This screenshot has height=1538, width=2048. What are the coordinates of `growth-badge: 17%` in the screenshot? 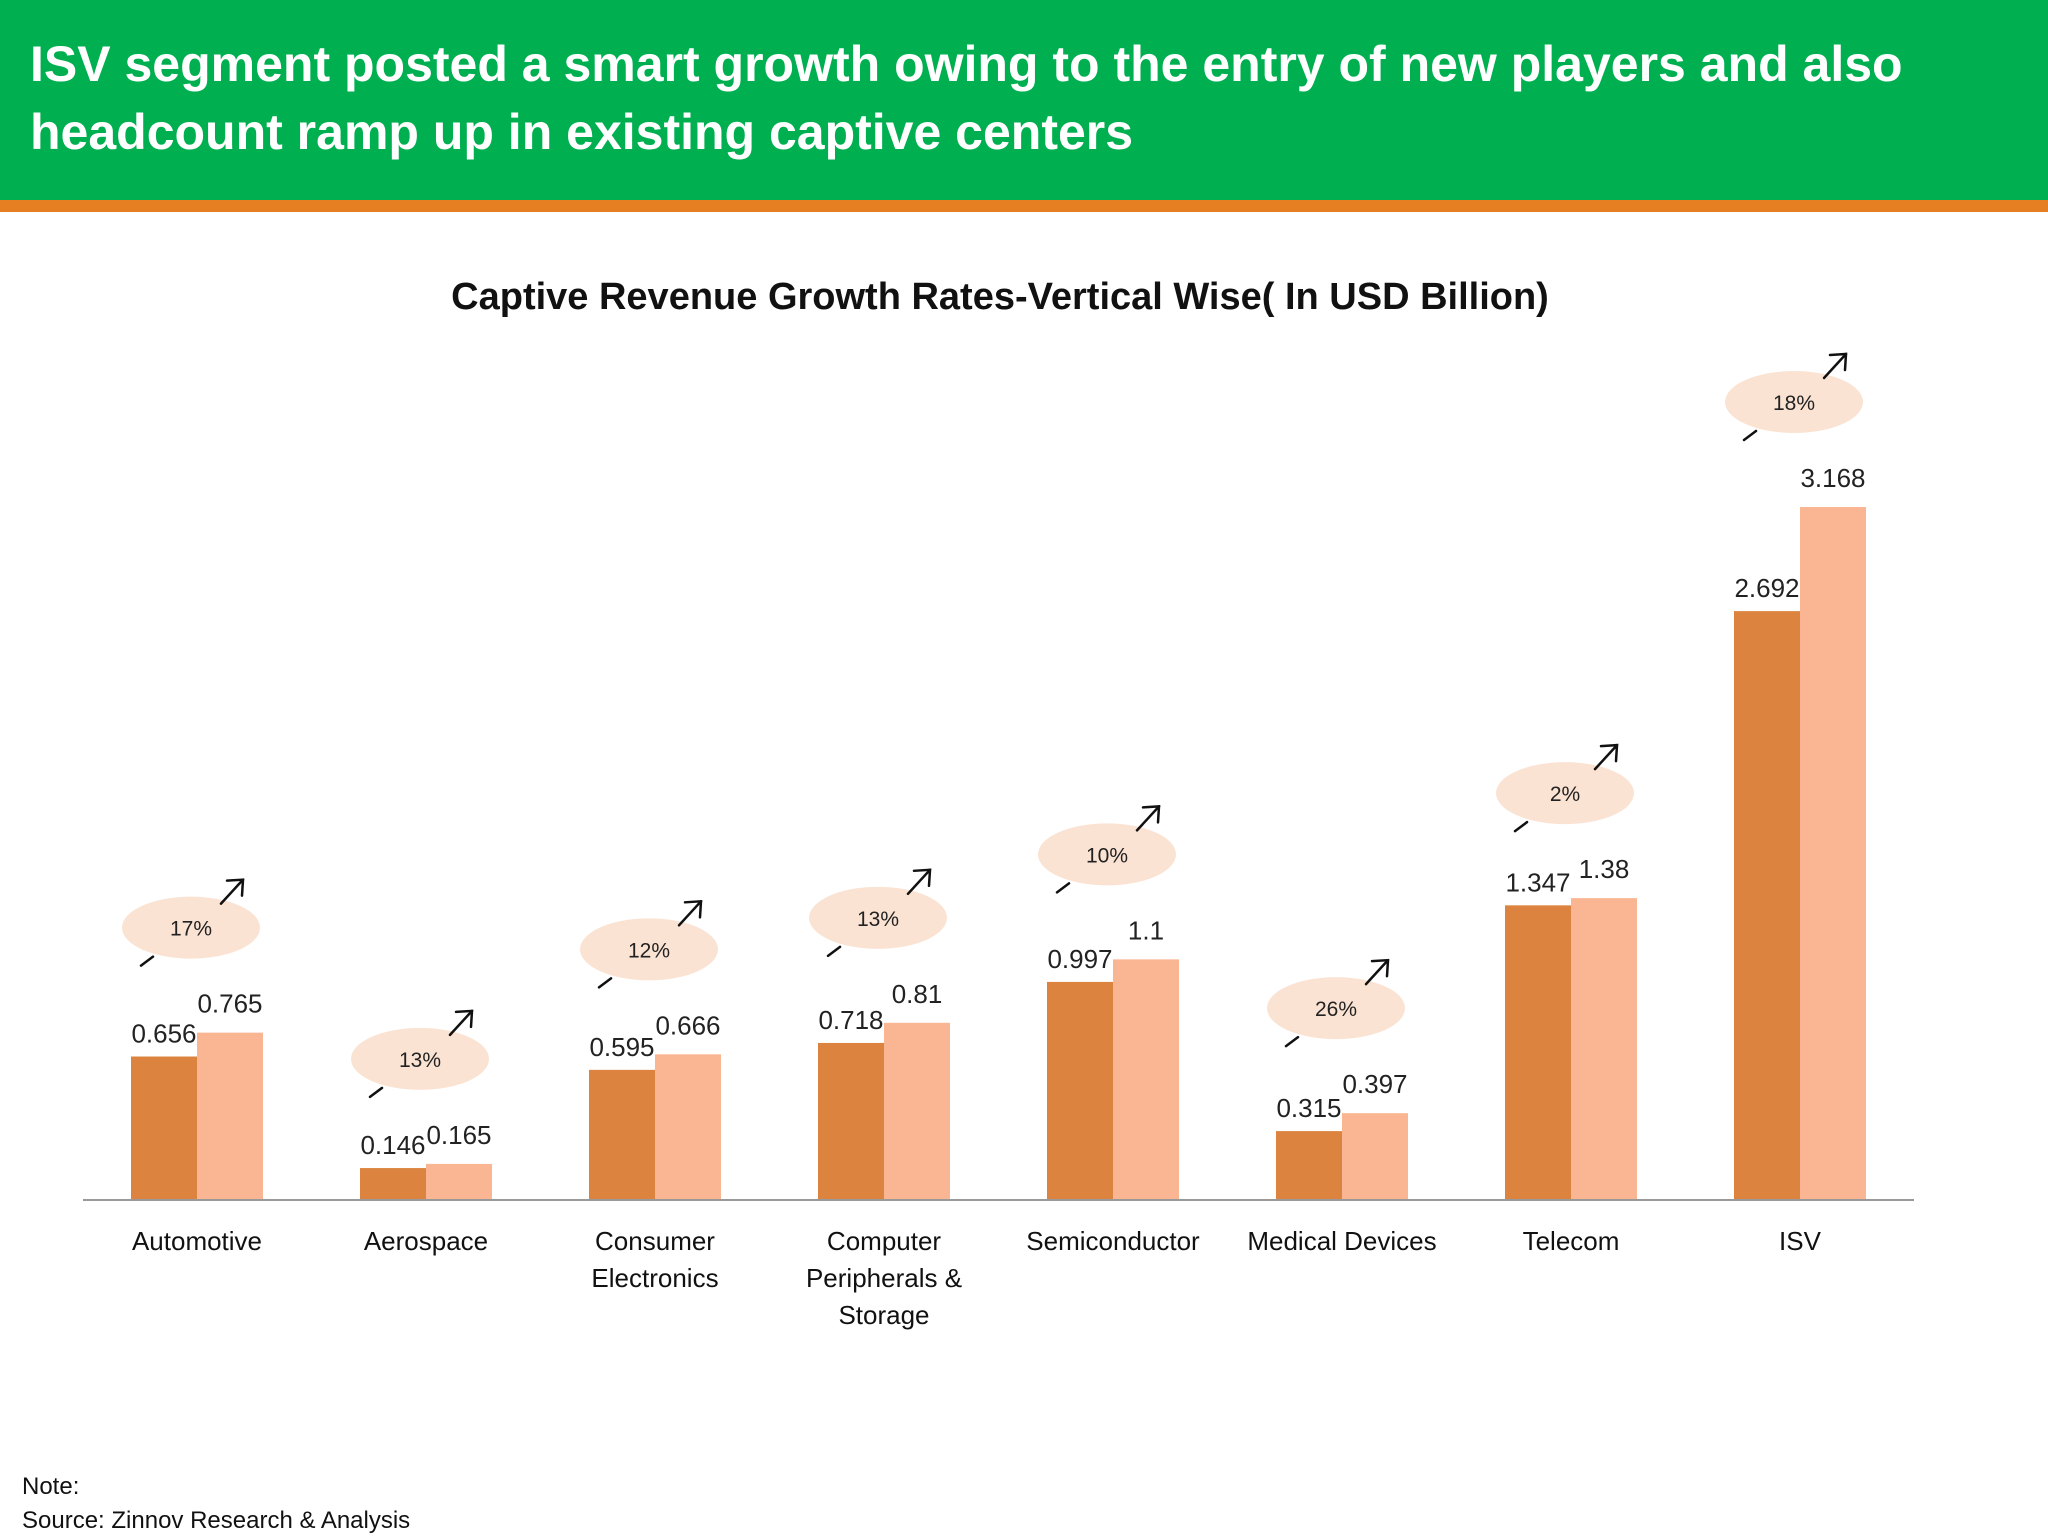 It's located at (191, 922).